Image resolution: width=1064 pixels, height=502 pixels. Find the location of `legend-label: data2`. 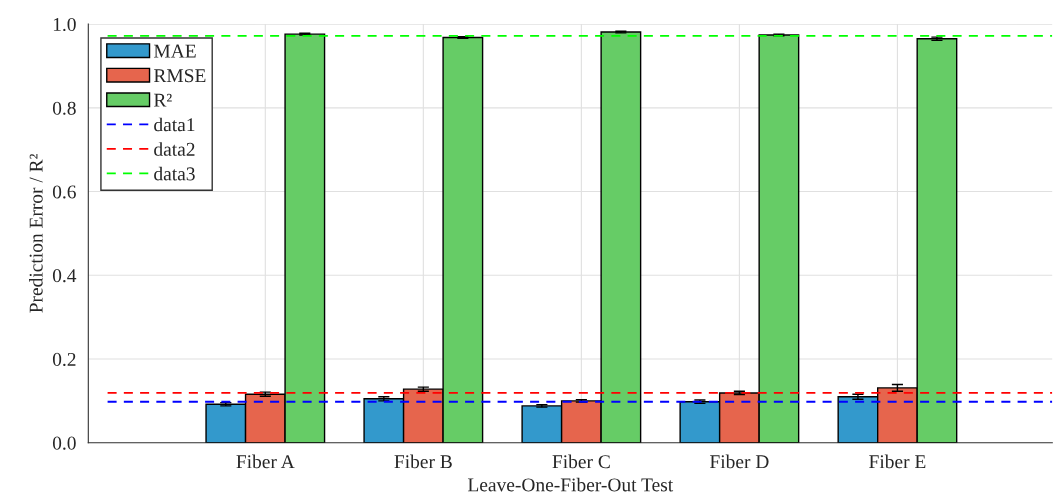

legend-label: data2 is located at coordinates (174, 149).